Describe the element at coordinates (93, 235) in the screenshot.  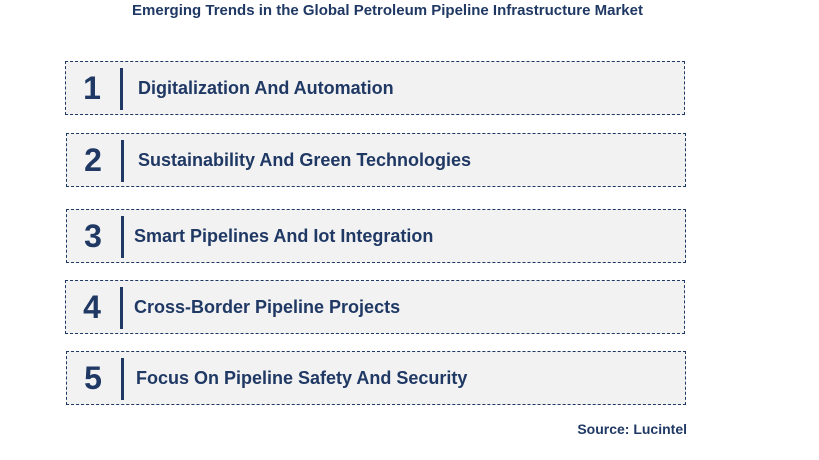
I see `trend-number: 3` at that location.